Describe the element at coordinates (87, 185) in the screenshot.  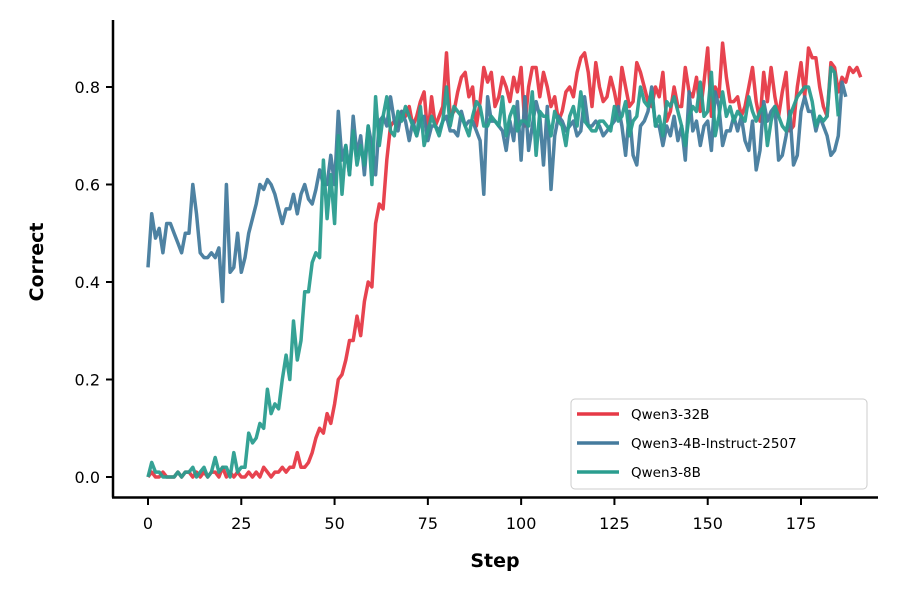
I see `y-tick-label: 0.6` at that location.